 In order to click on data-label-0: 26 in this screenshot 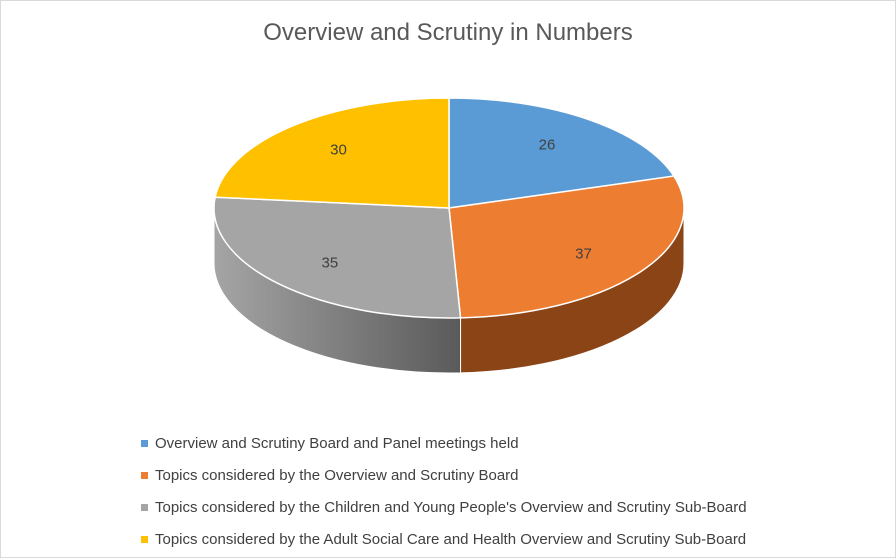, I will do `click(547, 144)`.